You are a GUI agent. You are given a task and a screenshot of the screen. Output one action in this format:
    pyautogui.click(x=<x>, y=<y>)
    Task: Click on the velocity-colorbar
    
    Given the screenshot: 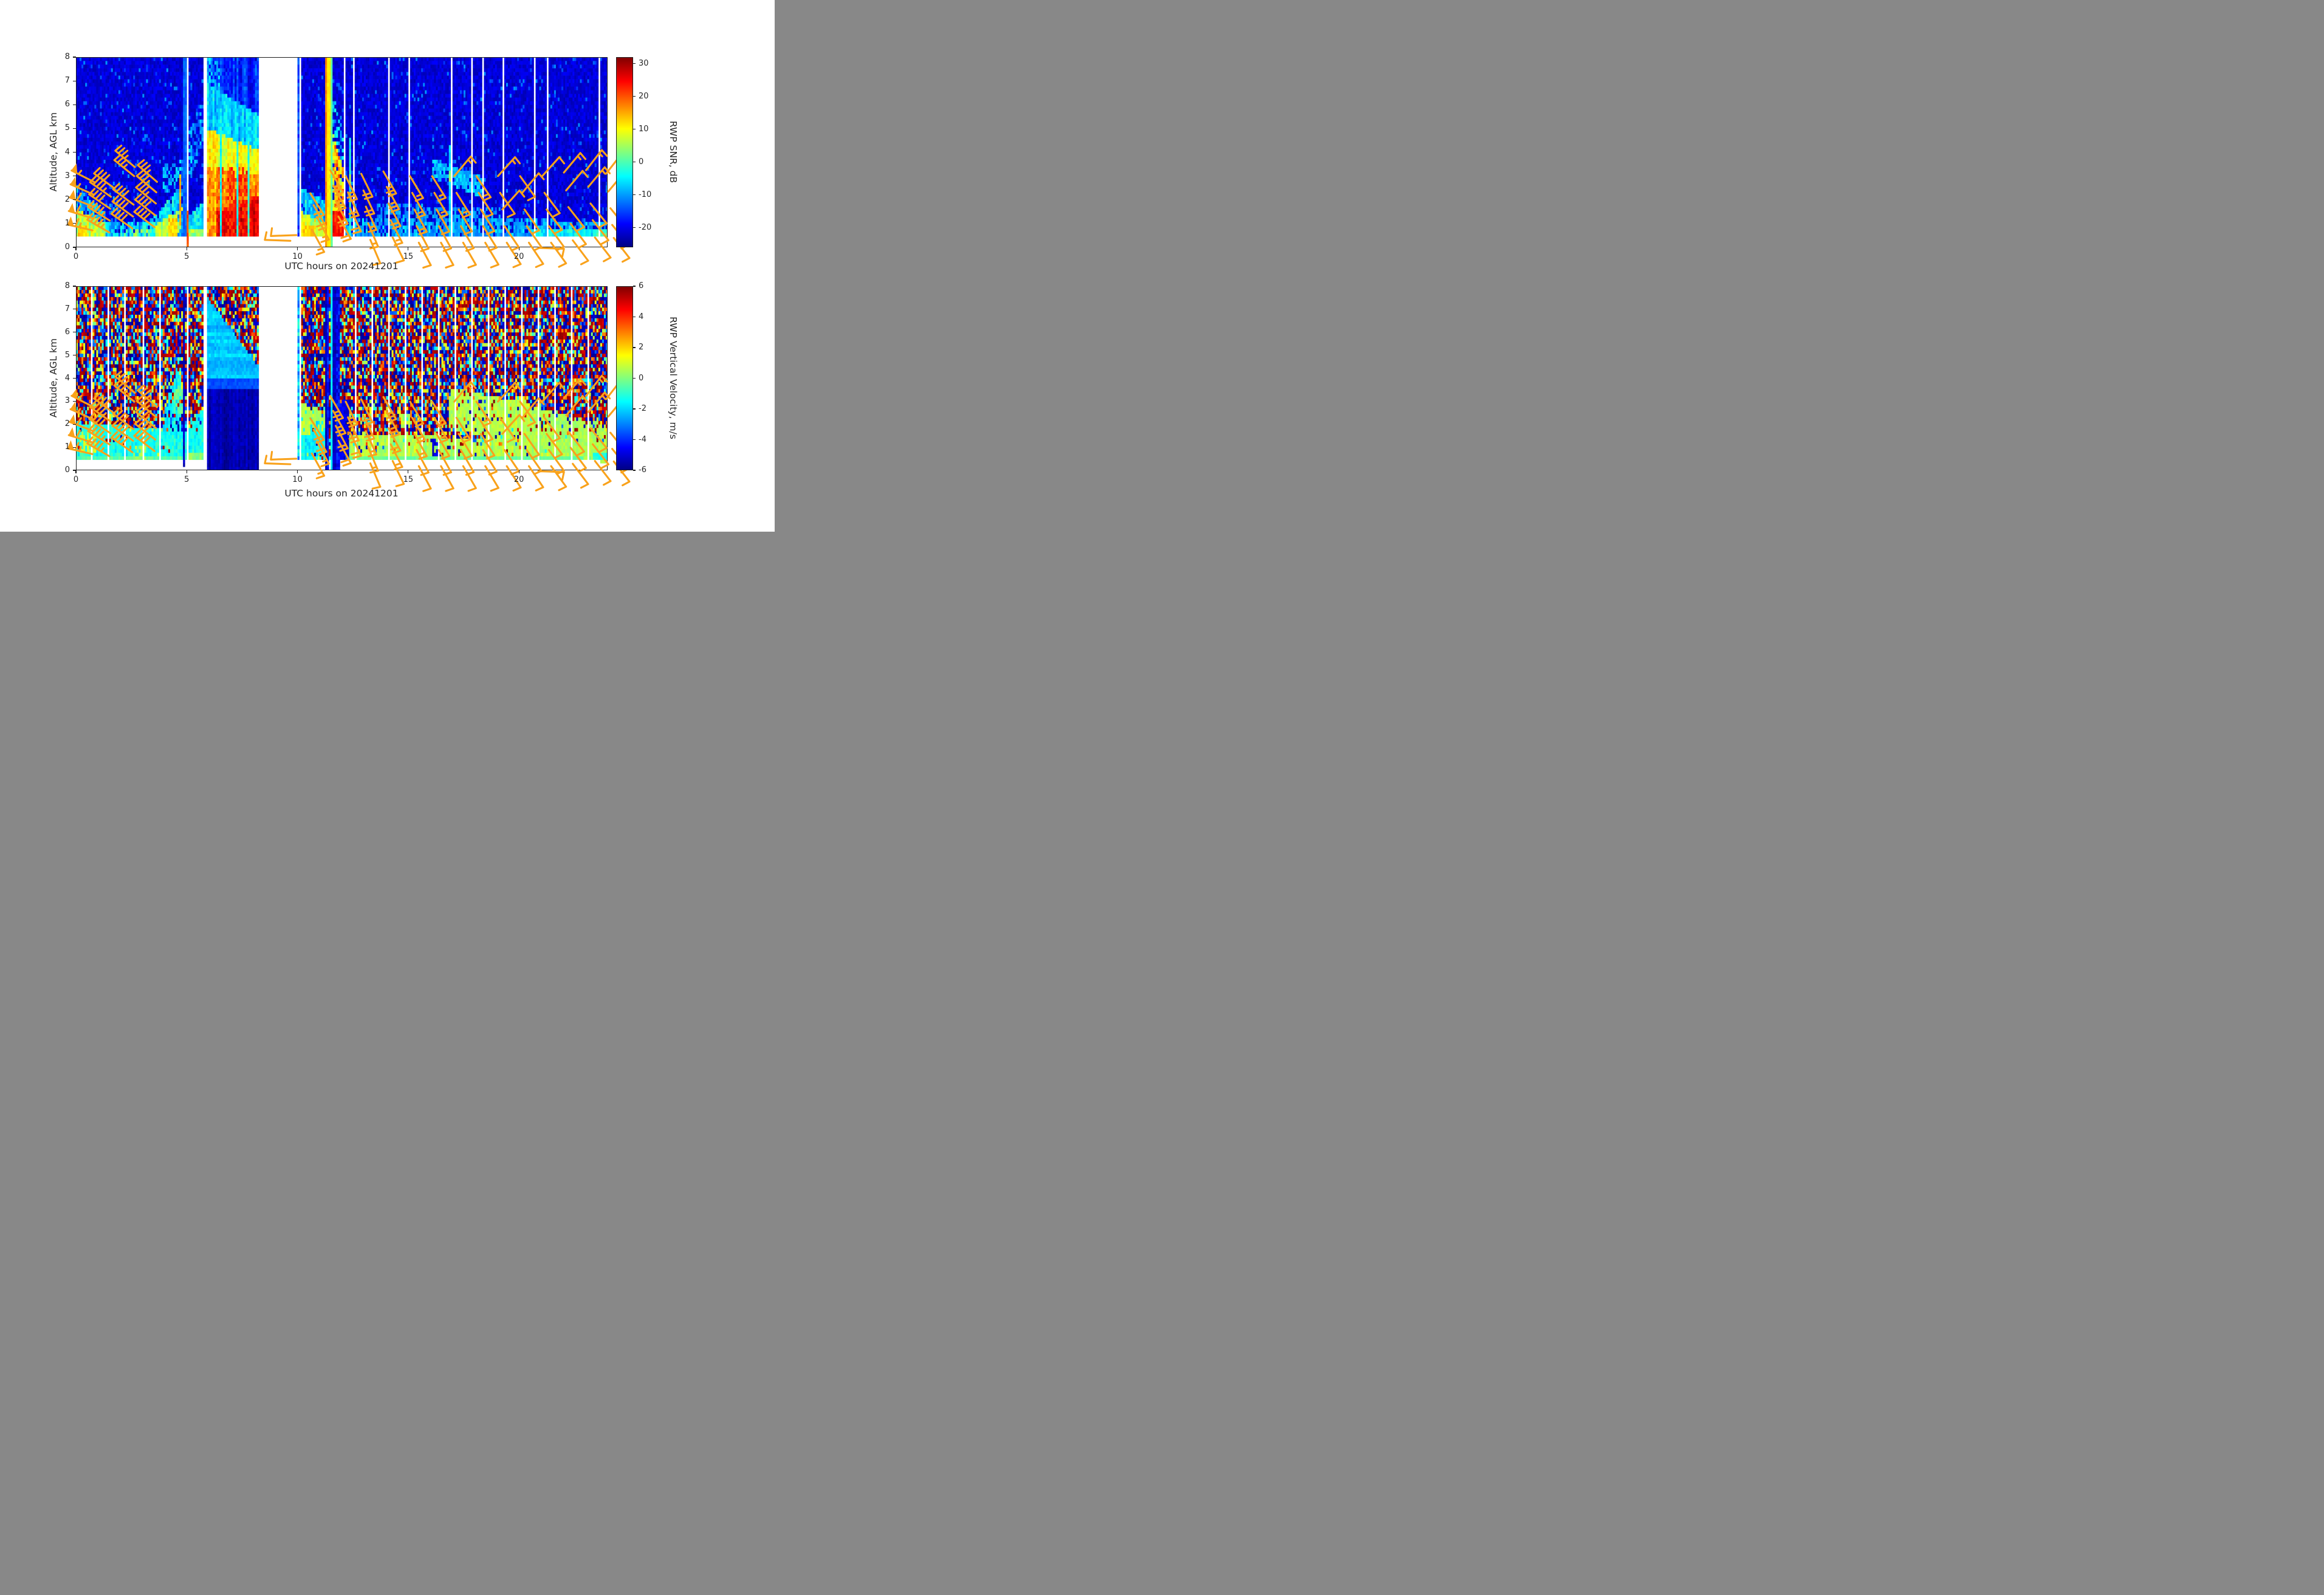 What is the action you would take?
    pyautogui.click(x=625, y=378)
    